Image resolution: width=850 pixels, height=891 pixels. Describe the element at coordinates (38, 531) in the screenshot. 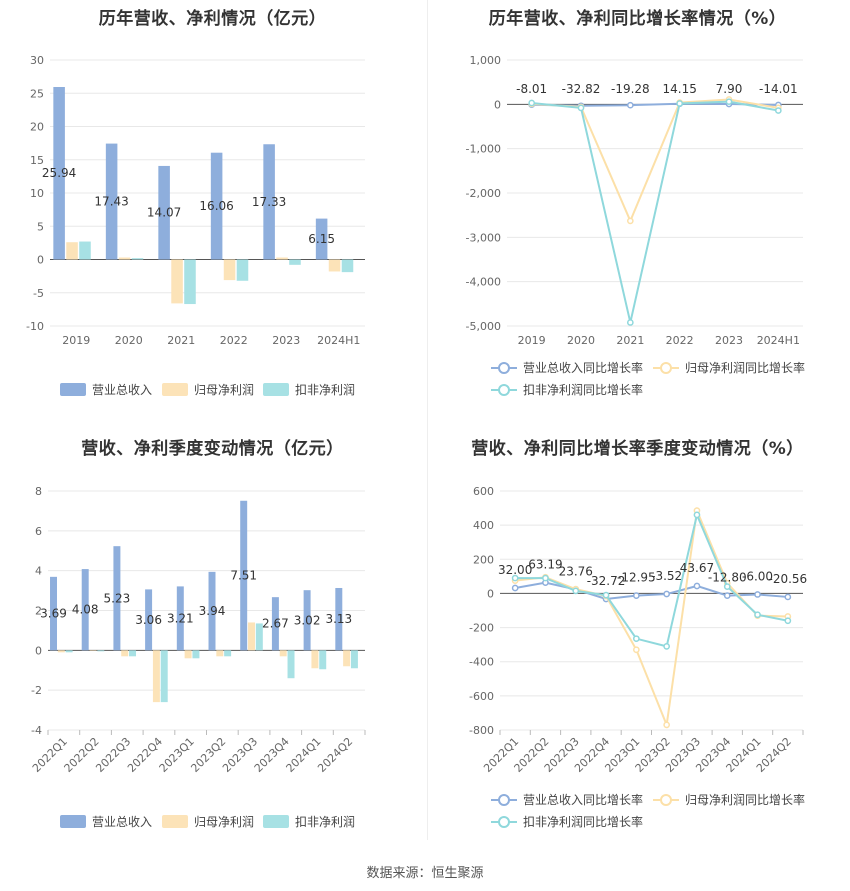

I see `y-tick-label: 6` at that location.